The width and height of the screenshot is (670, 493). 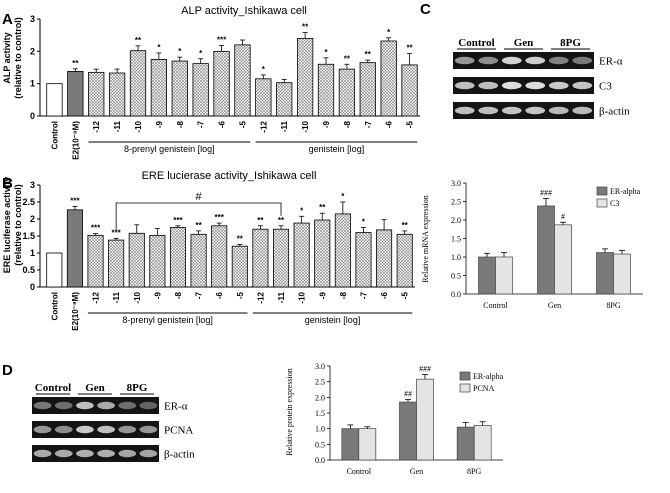 I want to click on significance-mark: #, so click(x=563, y=216).